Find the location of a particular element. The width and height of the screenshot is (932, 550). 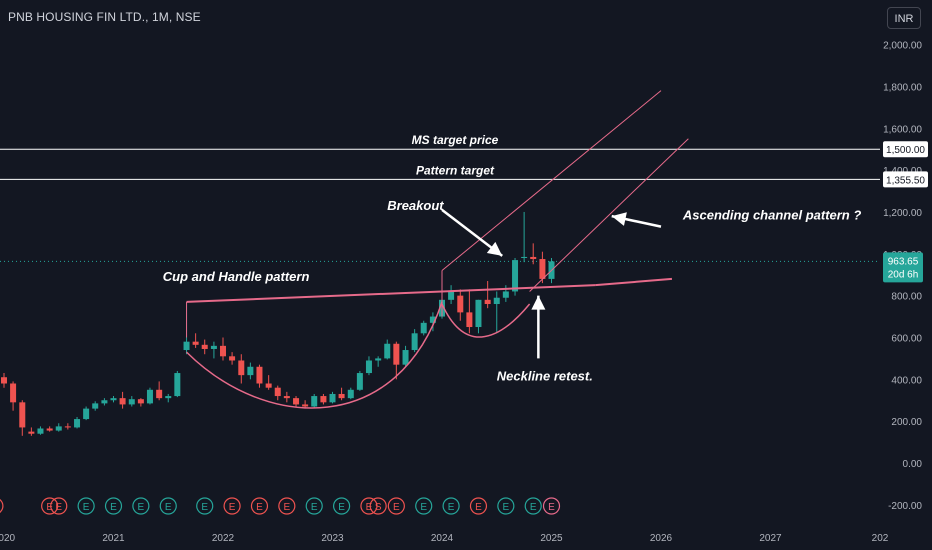

x-tick-label: 202 is located at coordinates (880, 538).